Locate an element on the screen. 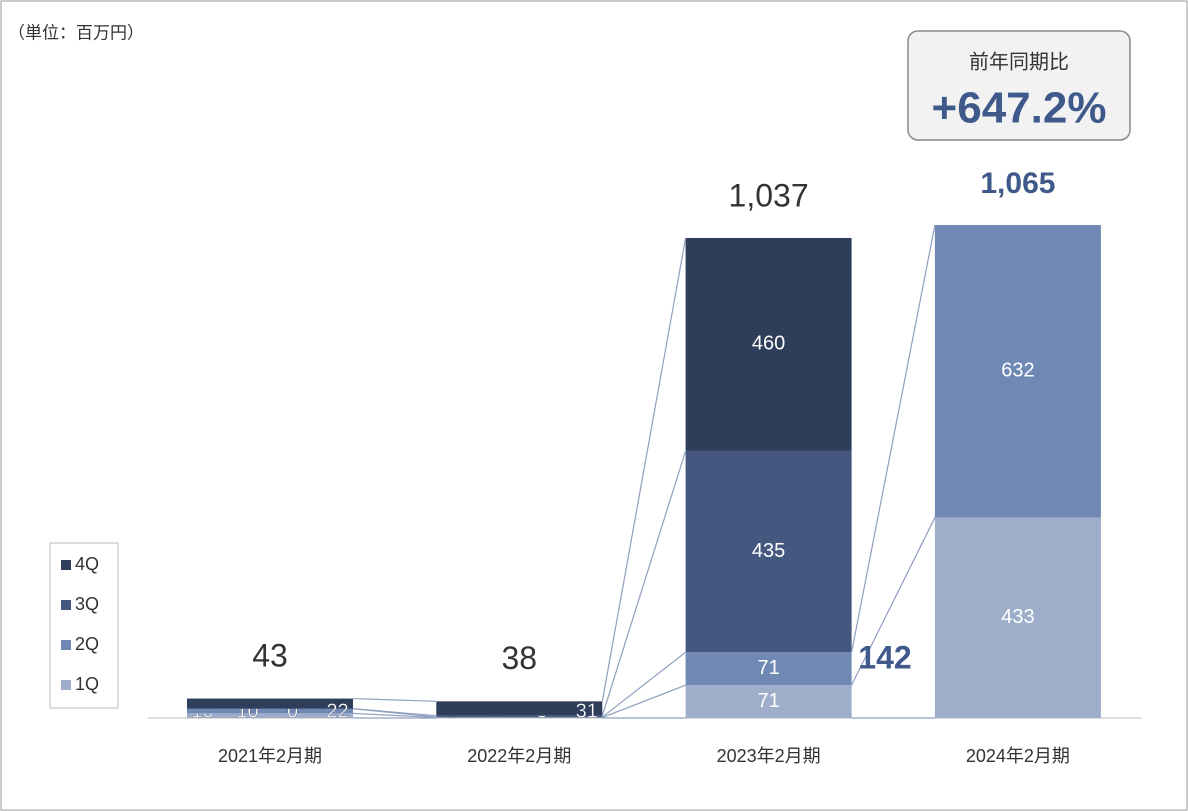 The height and width of the screenshot is (811, 1188). total-label: 38 is located at coordinates (520, 658).